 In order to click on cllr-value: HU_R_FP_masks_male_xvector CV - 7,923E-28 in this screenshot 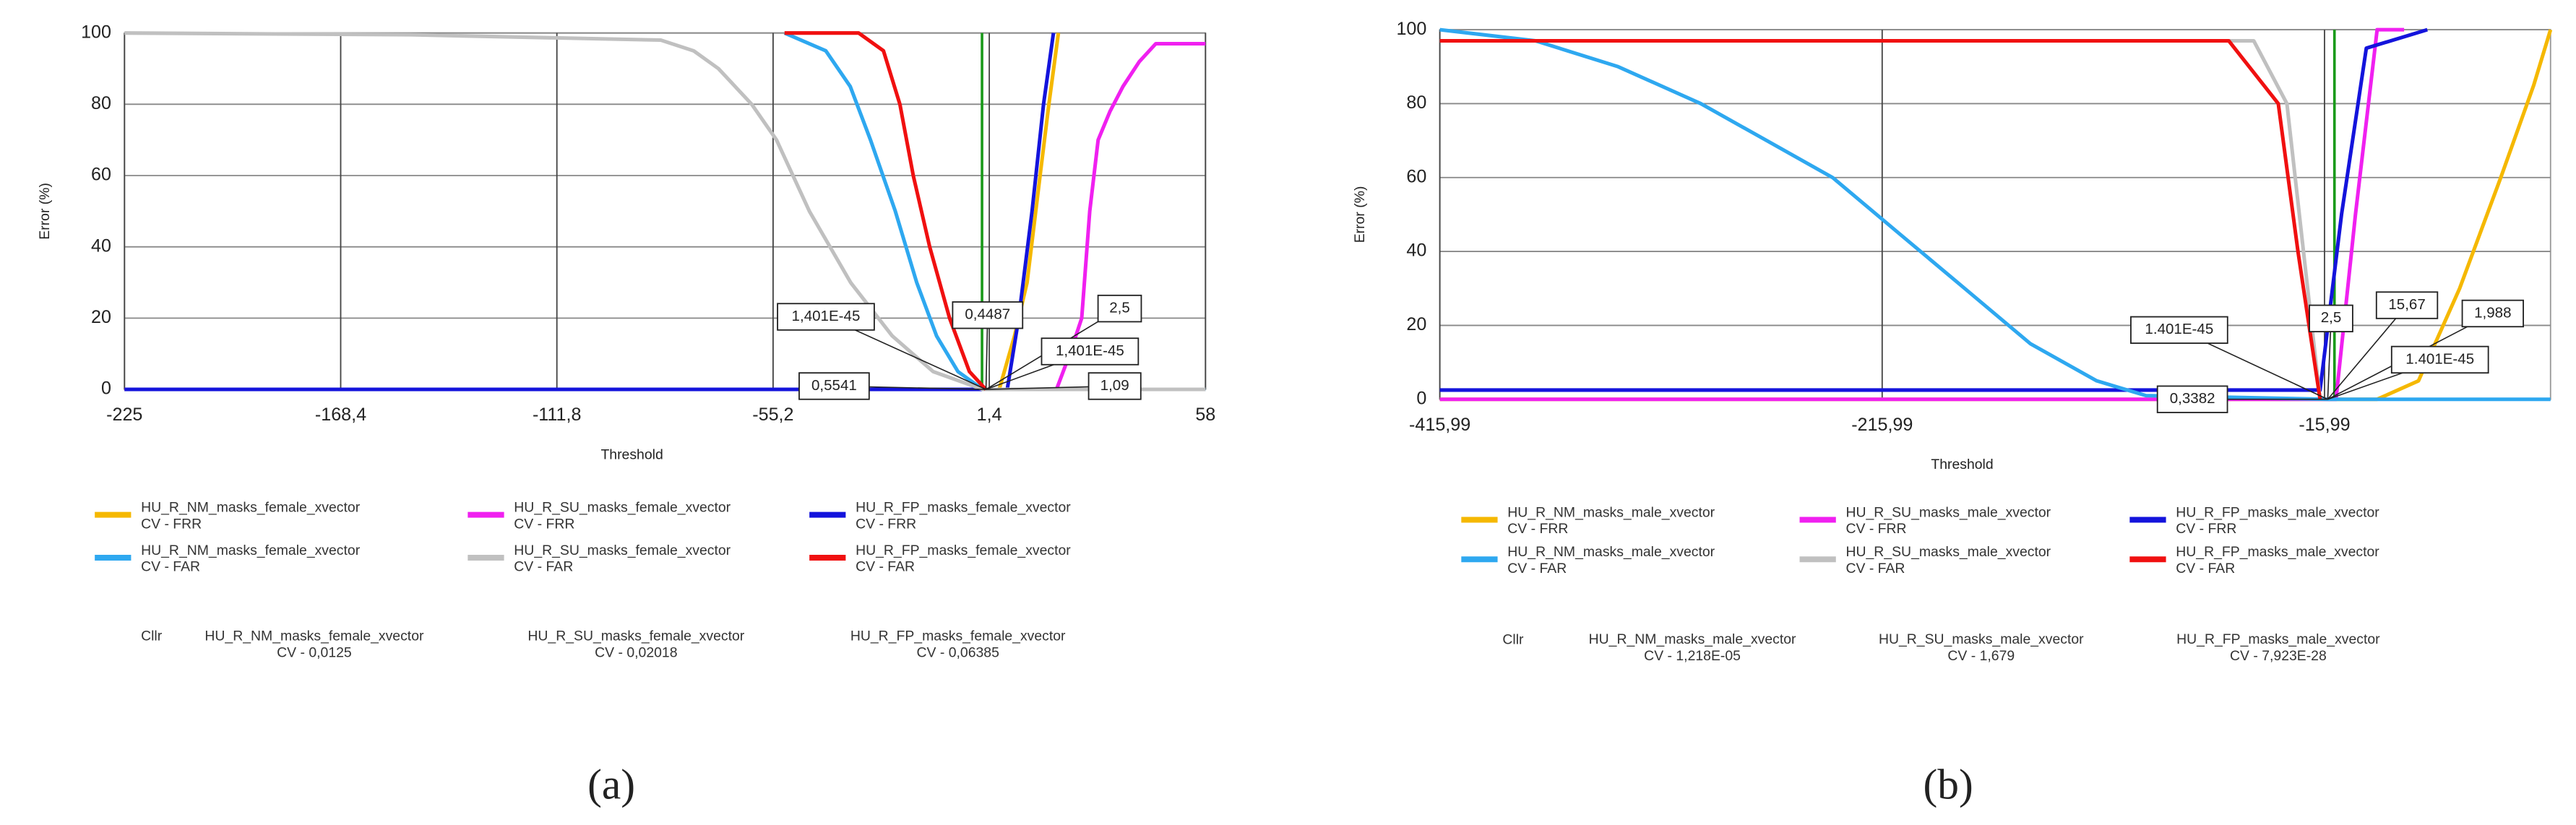, I will do `click(2278, 648)`.